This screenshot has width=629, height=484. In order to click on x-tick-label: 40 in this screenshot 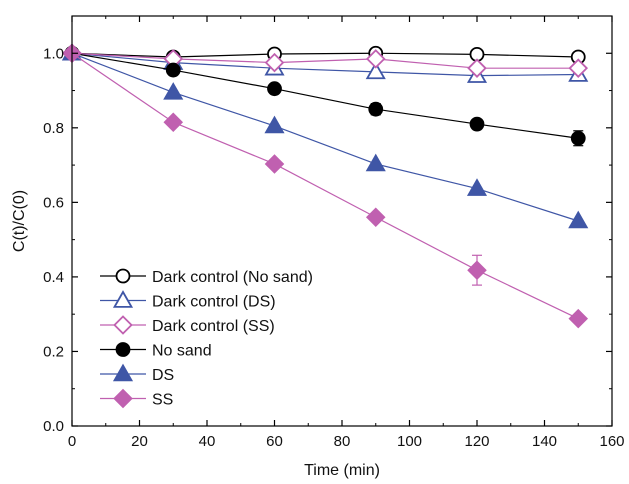, I will do `click(207, 441)`.